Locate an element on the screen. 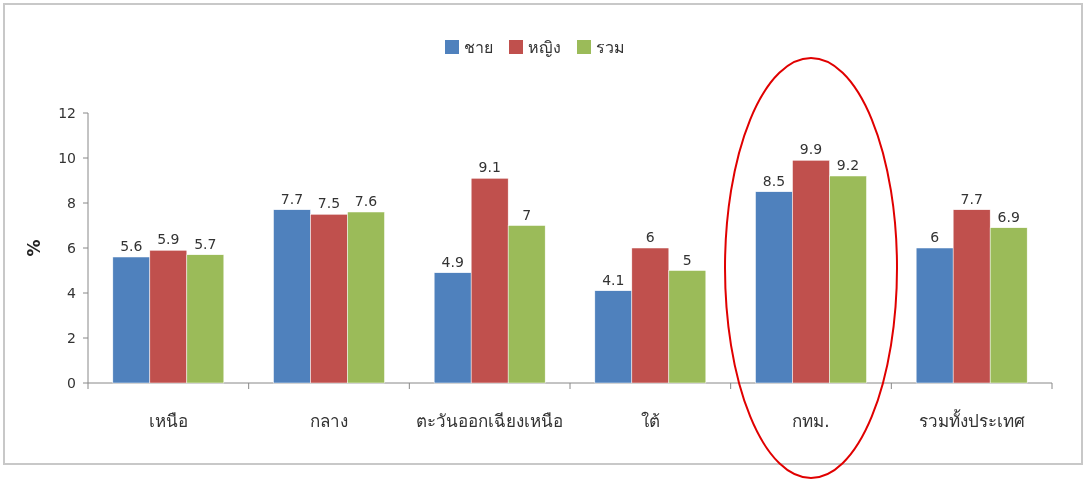  y-tick-label: 4 is located at coordinates (72, 293).